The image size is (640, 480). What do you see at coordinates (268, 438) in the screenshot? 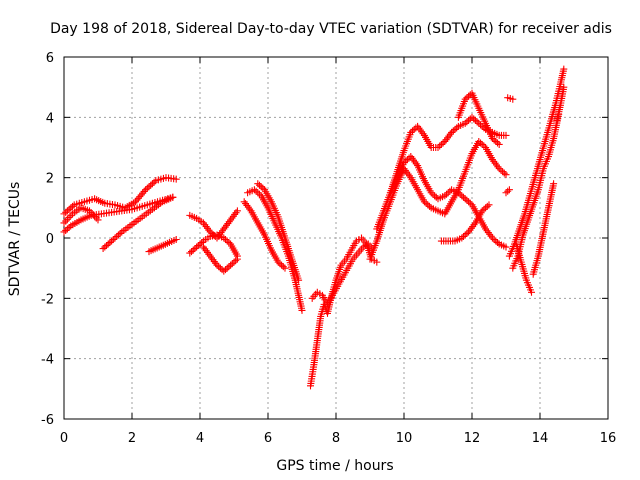
I see `x-tick-label: 6` at bounding box center [268, 438].